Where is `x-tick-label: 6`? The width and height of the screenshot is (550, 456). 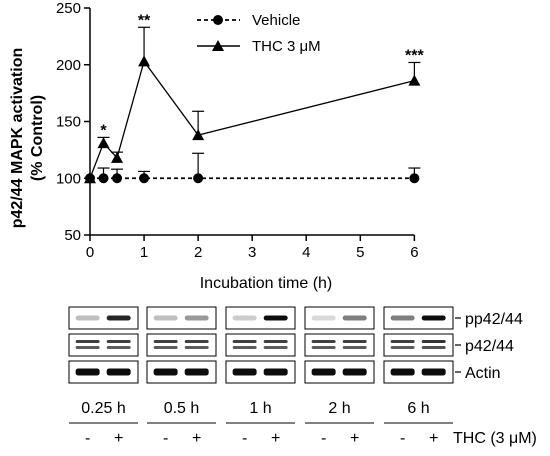
x-tick-label: 6 is located at coordinates (414, 252).